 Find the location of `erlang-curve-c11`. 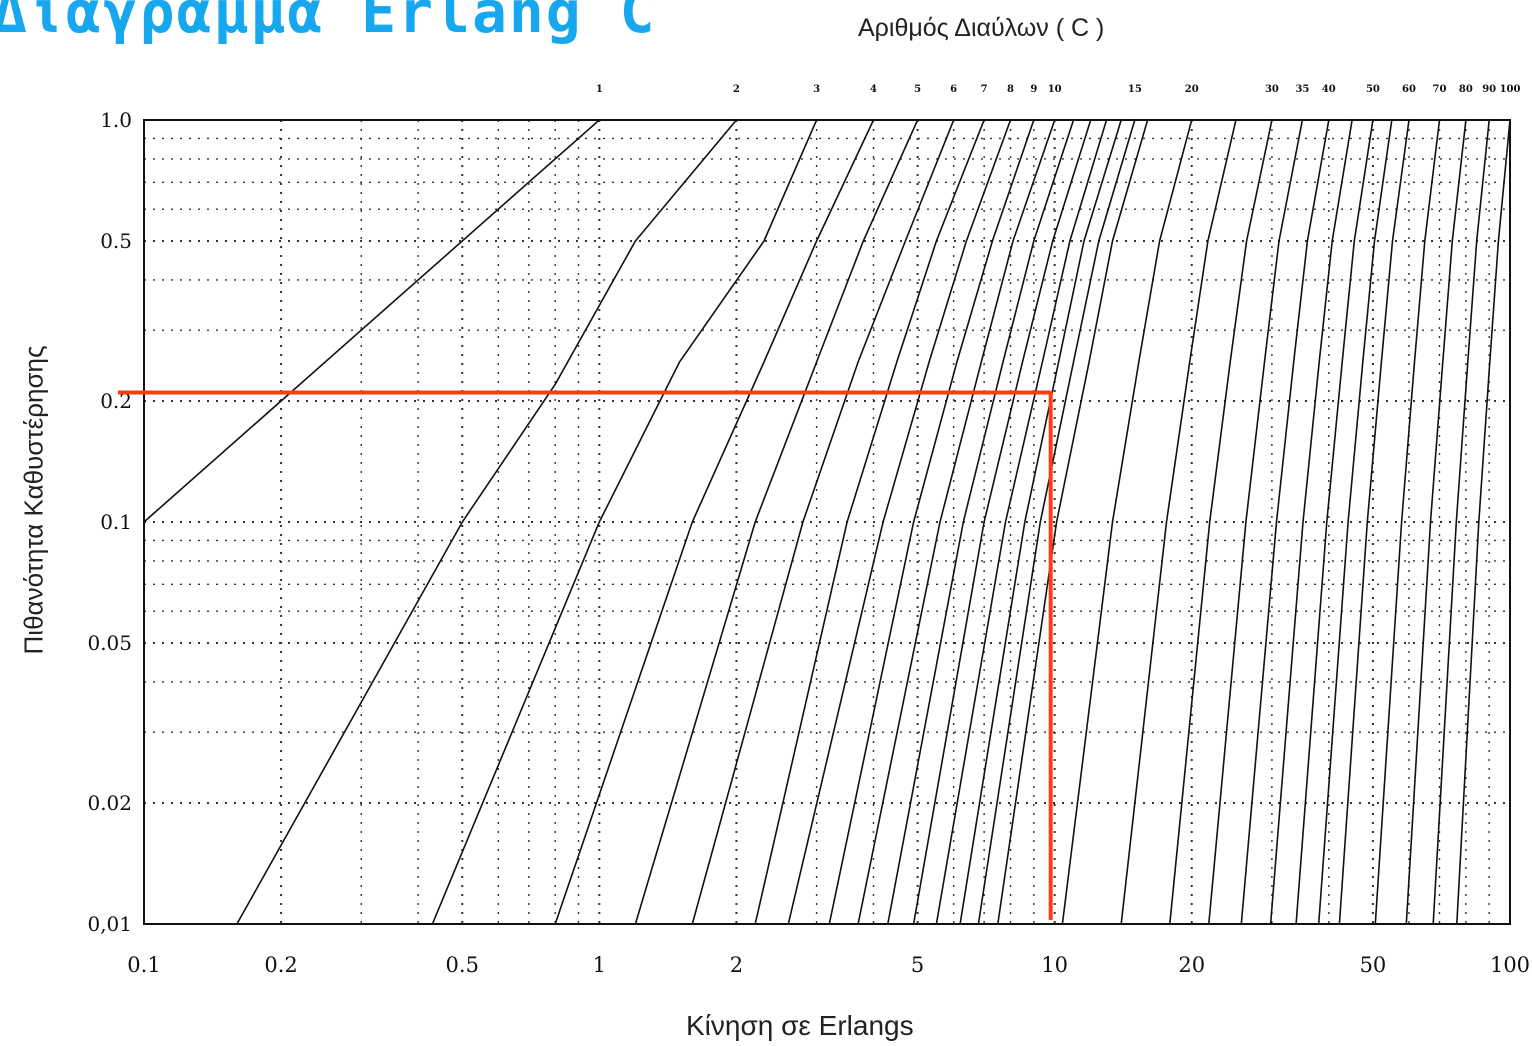

erlang-curve-c11 is located at coordinates (981, 522).